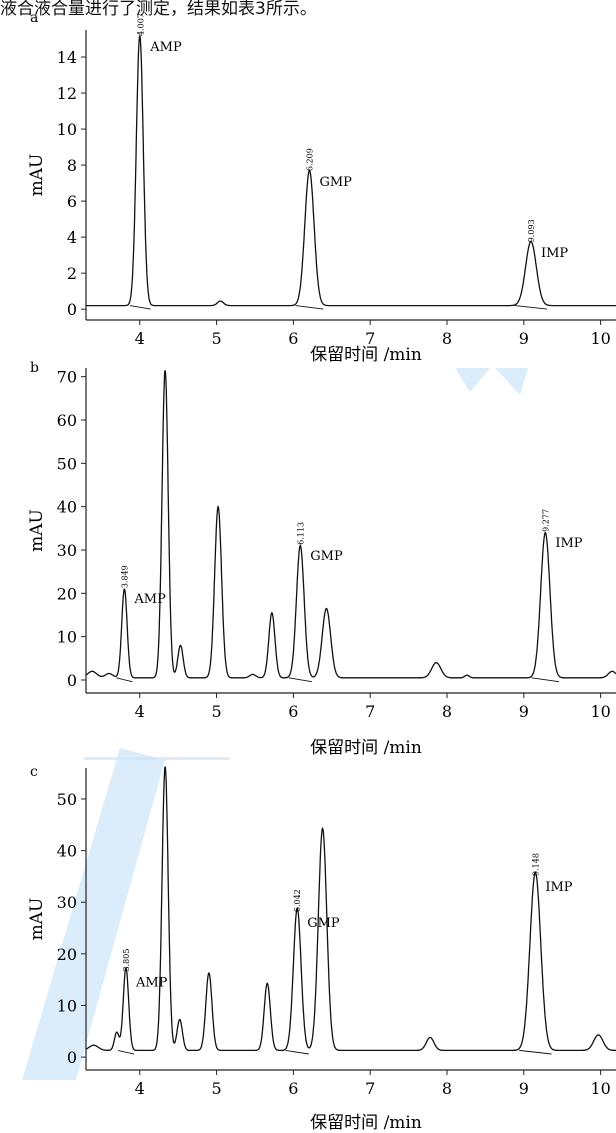 The image size is (616, 1133). Describe the element at coordinates (72, 273) in the screenshot. I see `y-tick-label: 2` at that location.